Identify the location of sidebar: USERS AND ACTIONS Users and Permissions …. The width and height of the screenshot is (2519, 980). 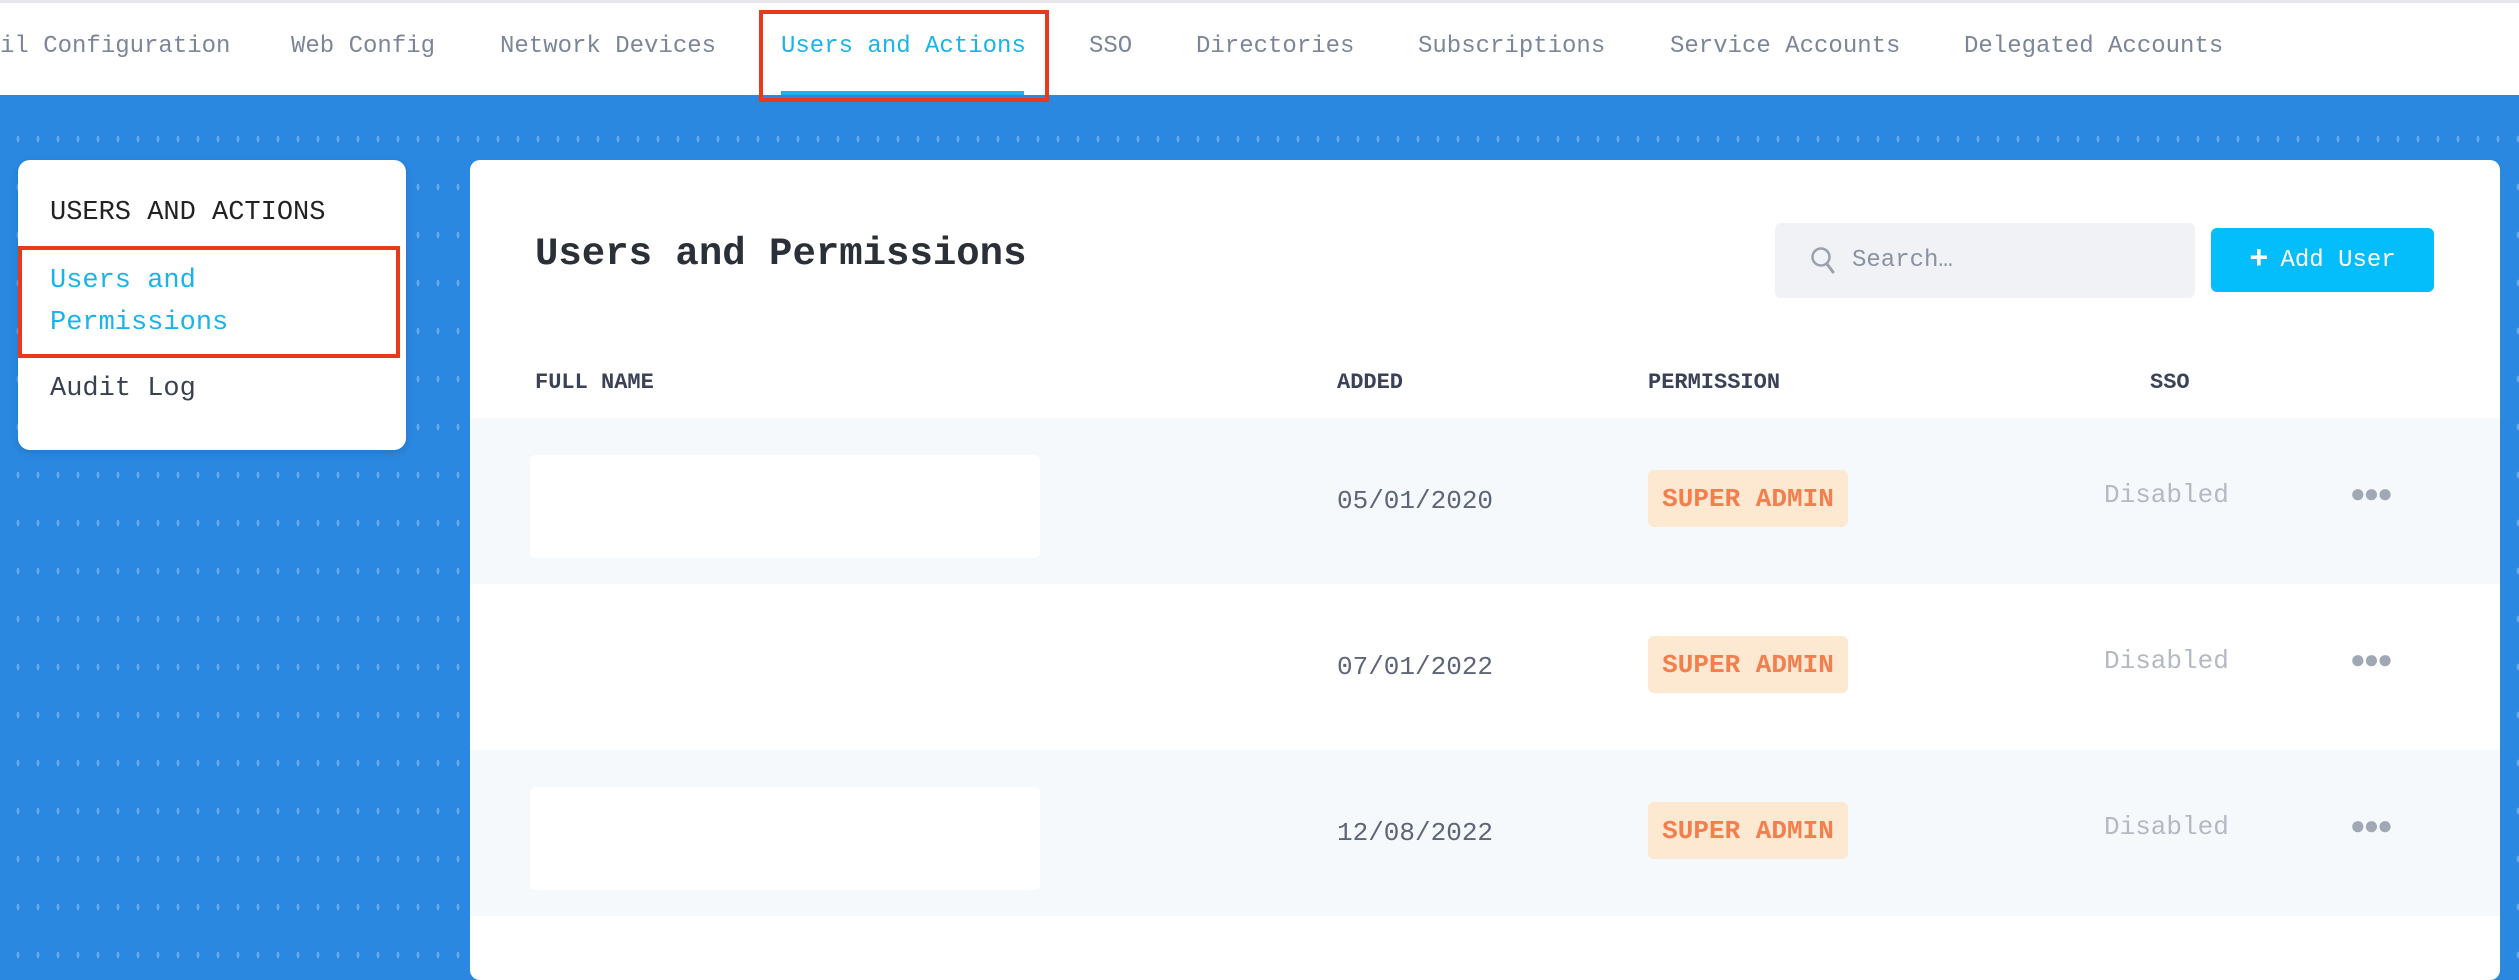
(212, 305).